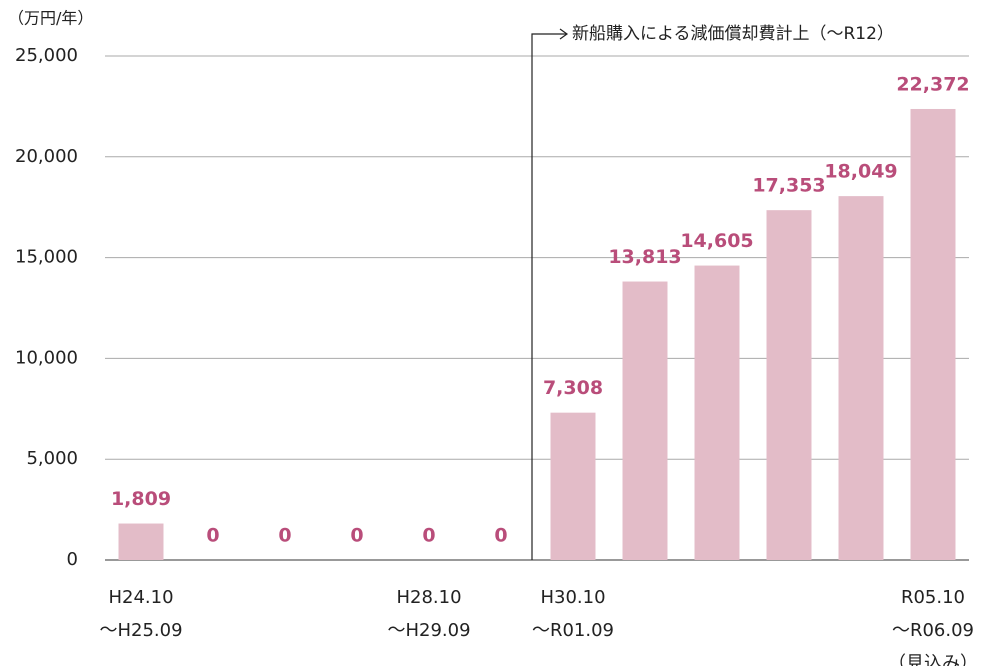 The image size is (981, 666). I want to click on y-tick-label: 25,000, so click(46, 55).